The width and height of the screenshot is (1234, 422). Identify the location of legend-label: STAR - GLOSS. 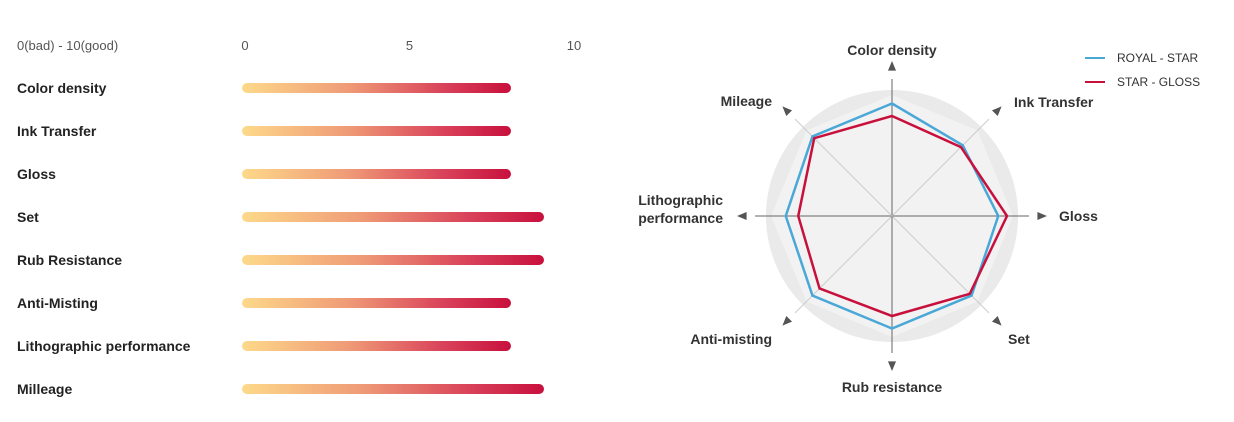
(1159, 82).